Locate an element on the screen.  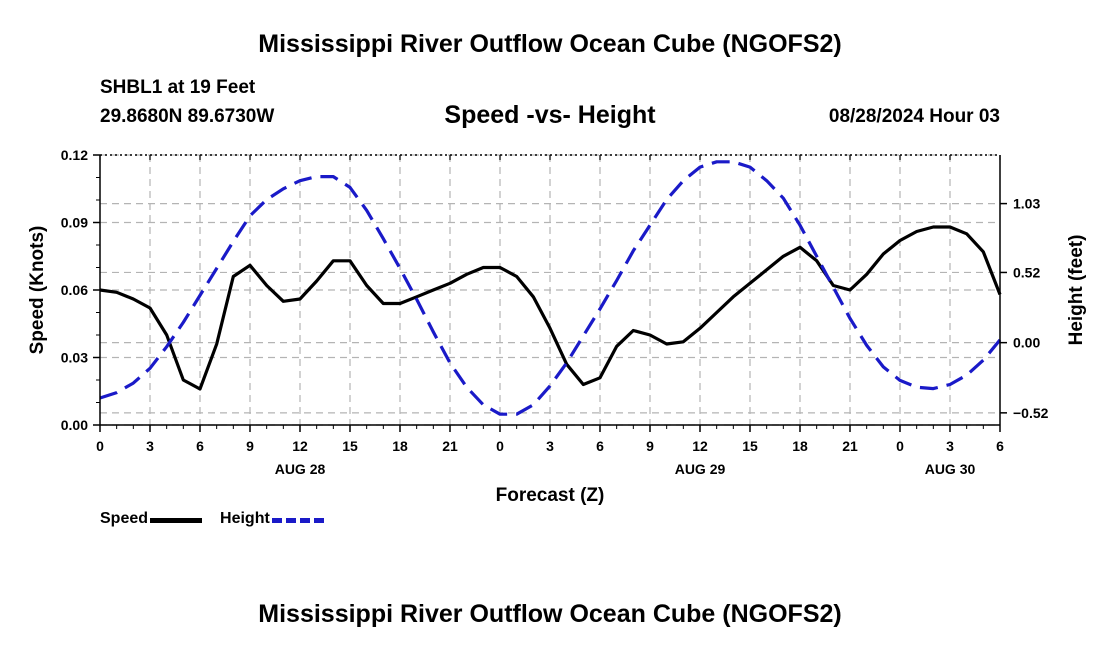
day-label: AUG 28 is located at coordinates (300, 469).